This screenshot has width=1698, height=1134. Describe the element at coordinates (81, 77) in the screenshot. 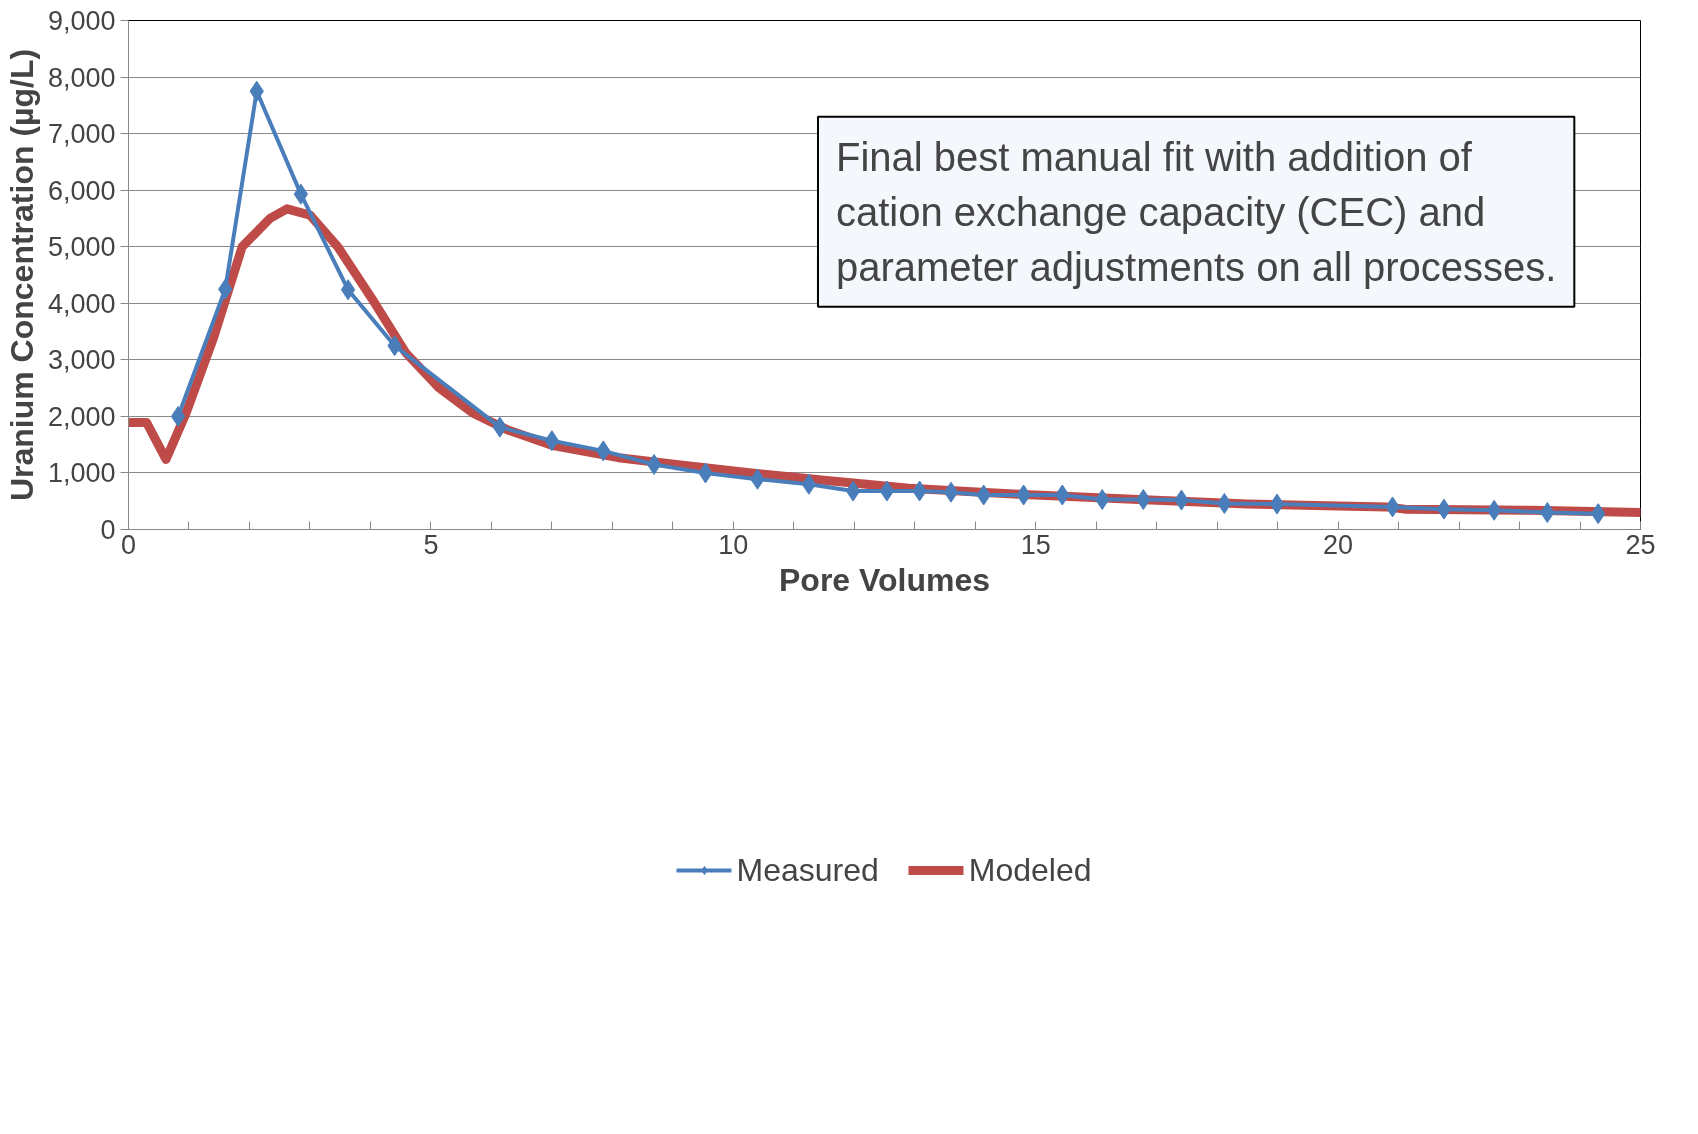

I see `y-tick-label: 8,000` at that location.